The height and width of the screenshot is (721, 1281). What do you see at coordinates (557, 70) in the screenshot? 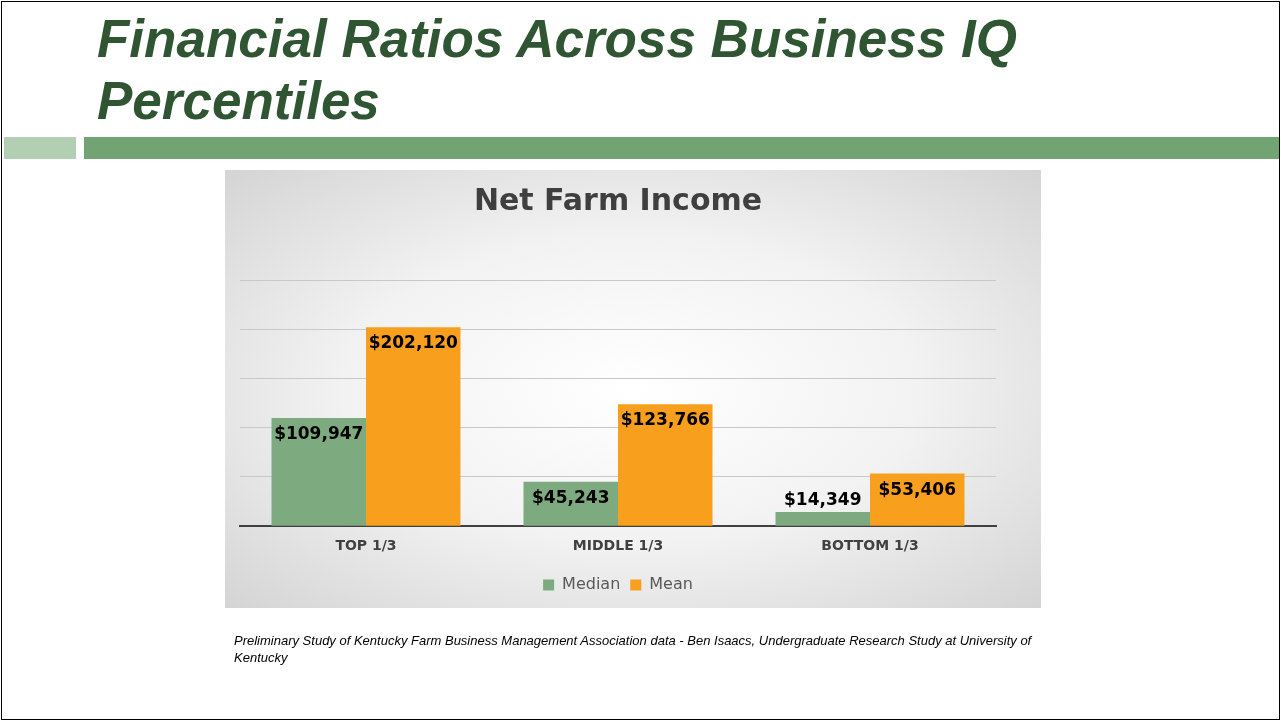
I see `chart-title: Financial Ratios Across Business IQ Percentiles` at bounding box center [557, 70].